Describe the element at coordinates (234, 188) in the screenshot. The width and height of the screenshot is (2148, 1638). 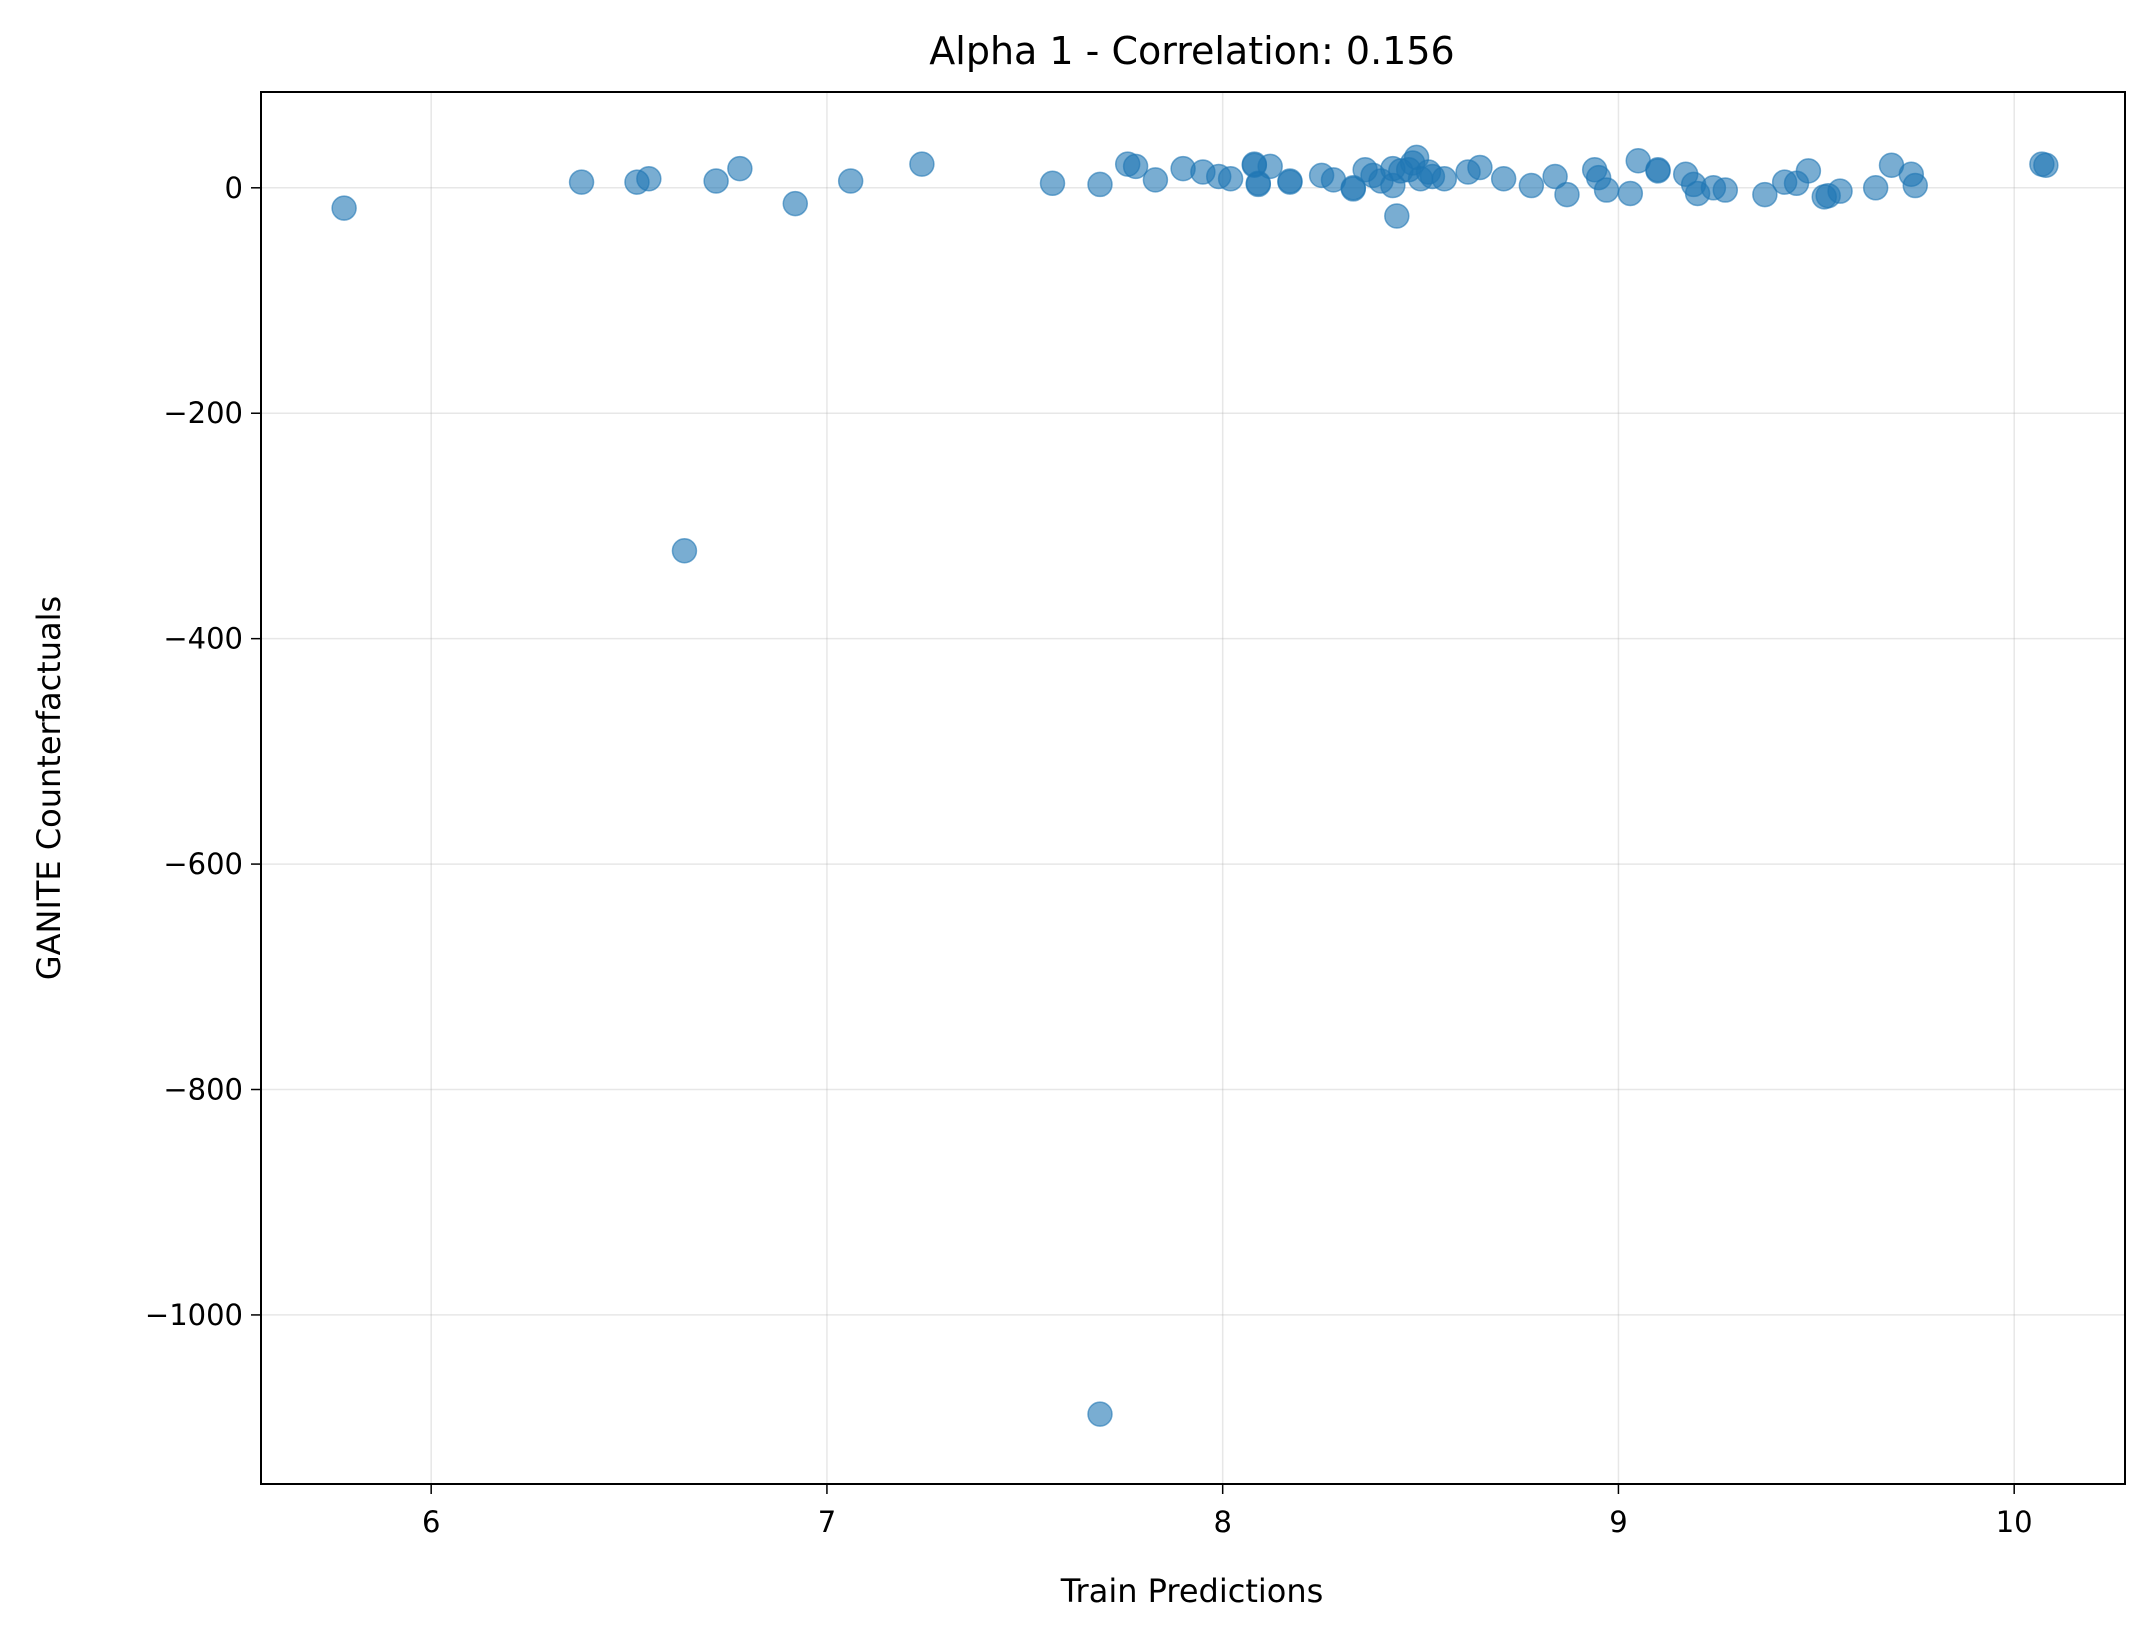
I see `y-tick-label: 0` at that location.